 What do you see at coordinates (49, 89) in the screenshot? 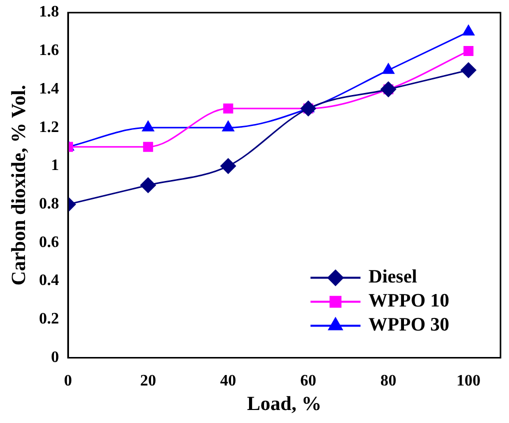
I see `y-tick-label: 1.4` at bounding box center [49, 89].